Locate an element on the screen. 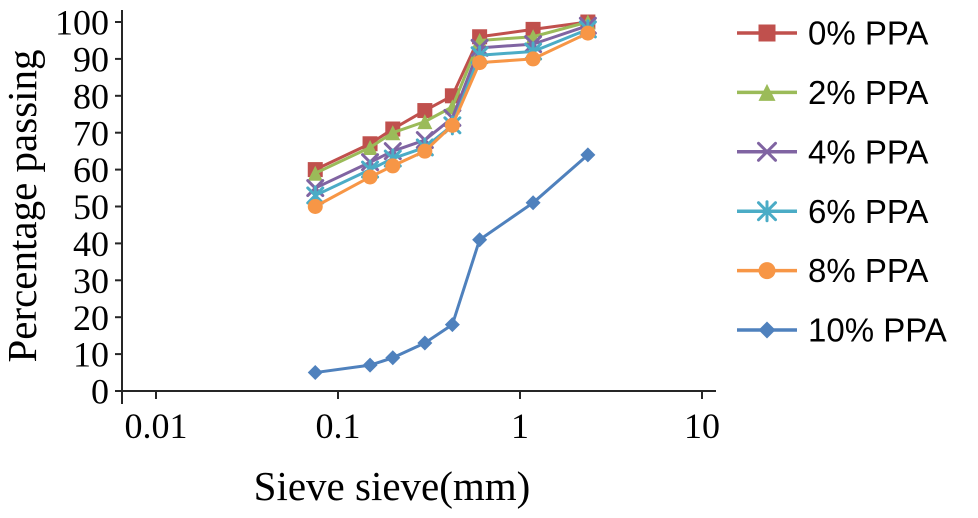  legend-label-0-ppa: 0% PPA is located at coordinates (868, 33).